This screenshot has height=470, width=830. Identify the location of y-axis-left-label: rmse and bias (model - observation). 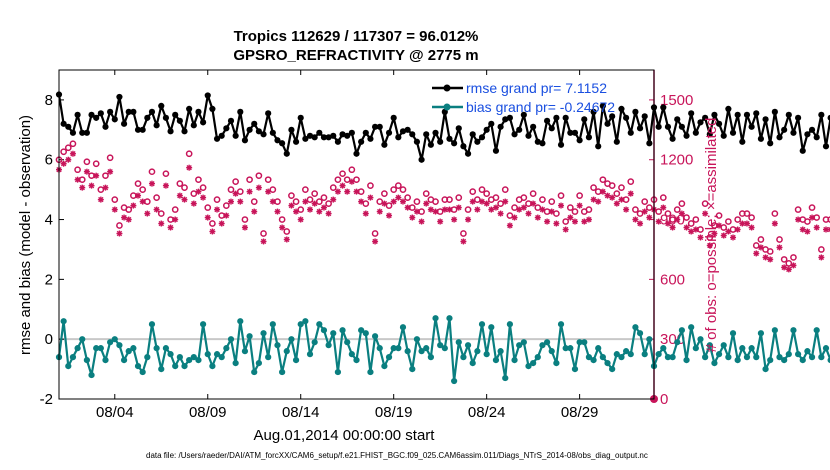
(25, 235).